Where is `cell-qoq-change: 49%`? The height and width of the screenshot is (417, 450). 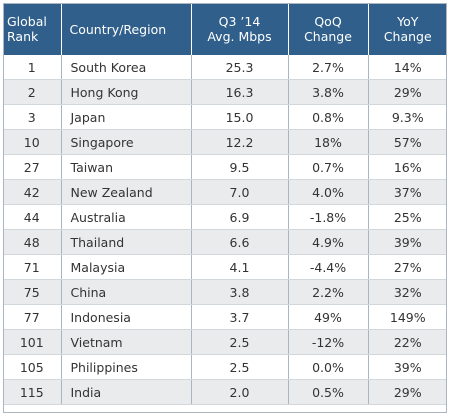
cell-qoq-change: 49% is located at coordinates (328, 317).